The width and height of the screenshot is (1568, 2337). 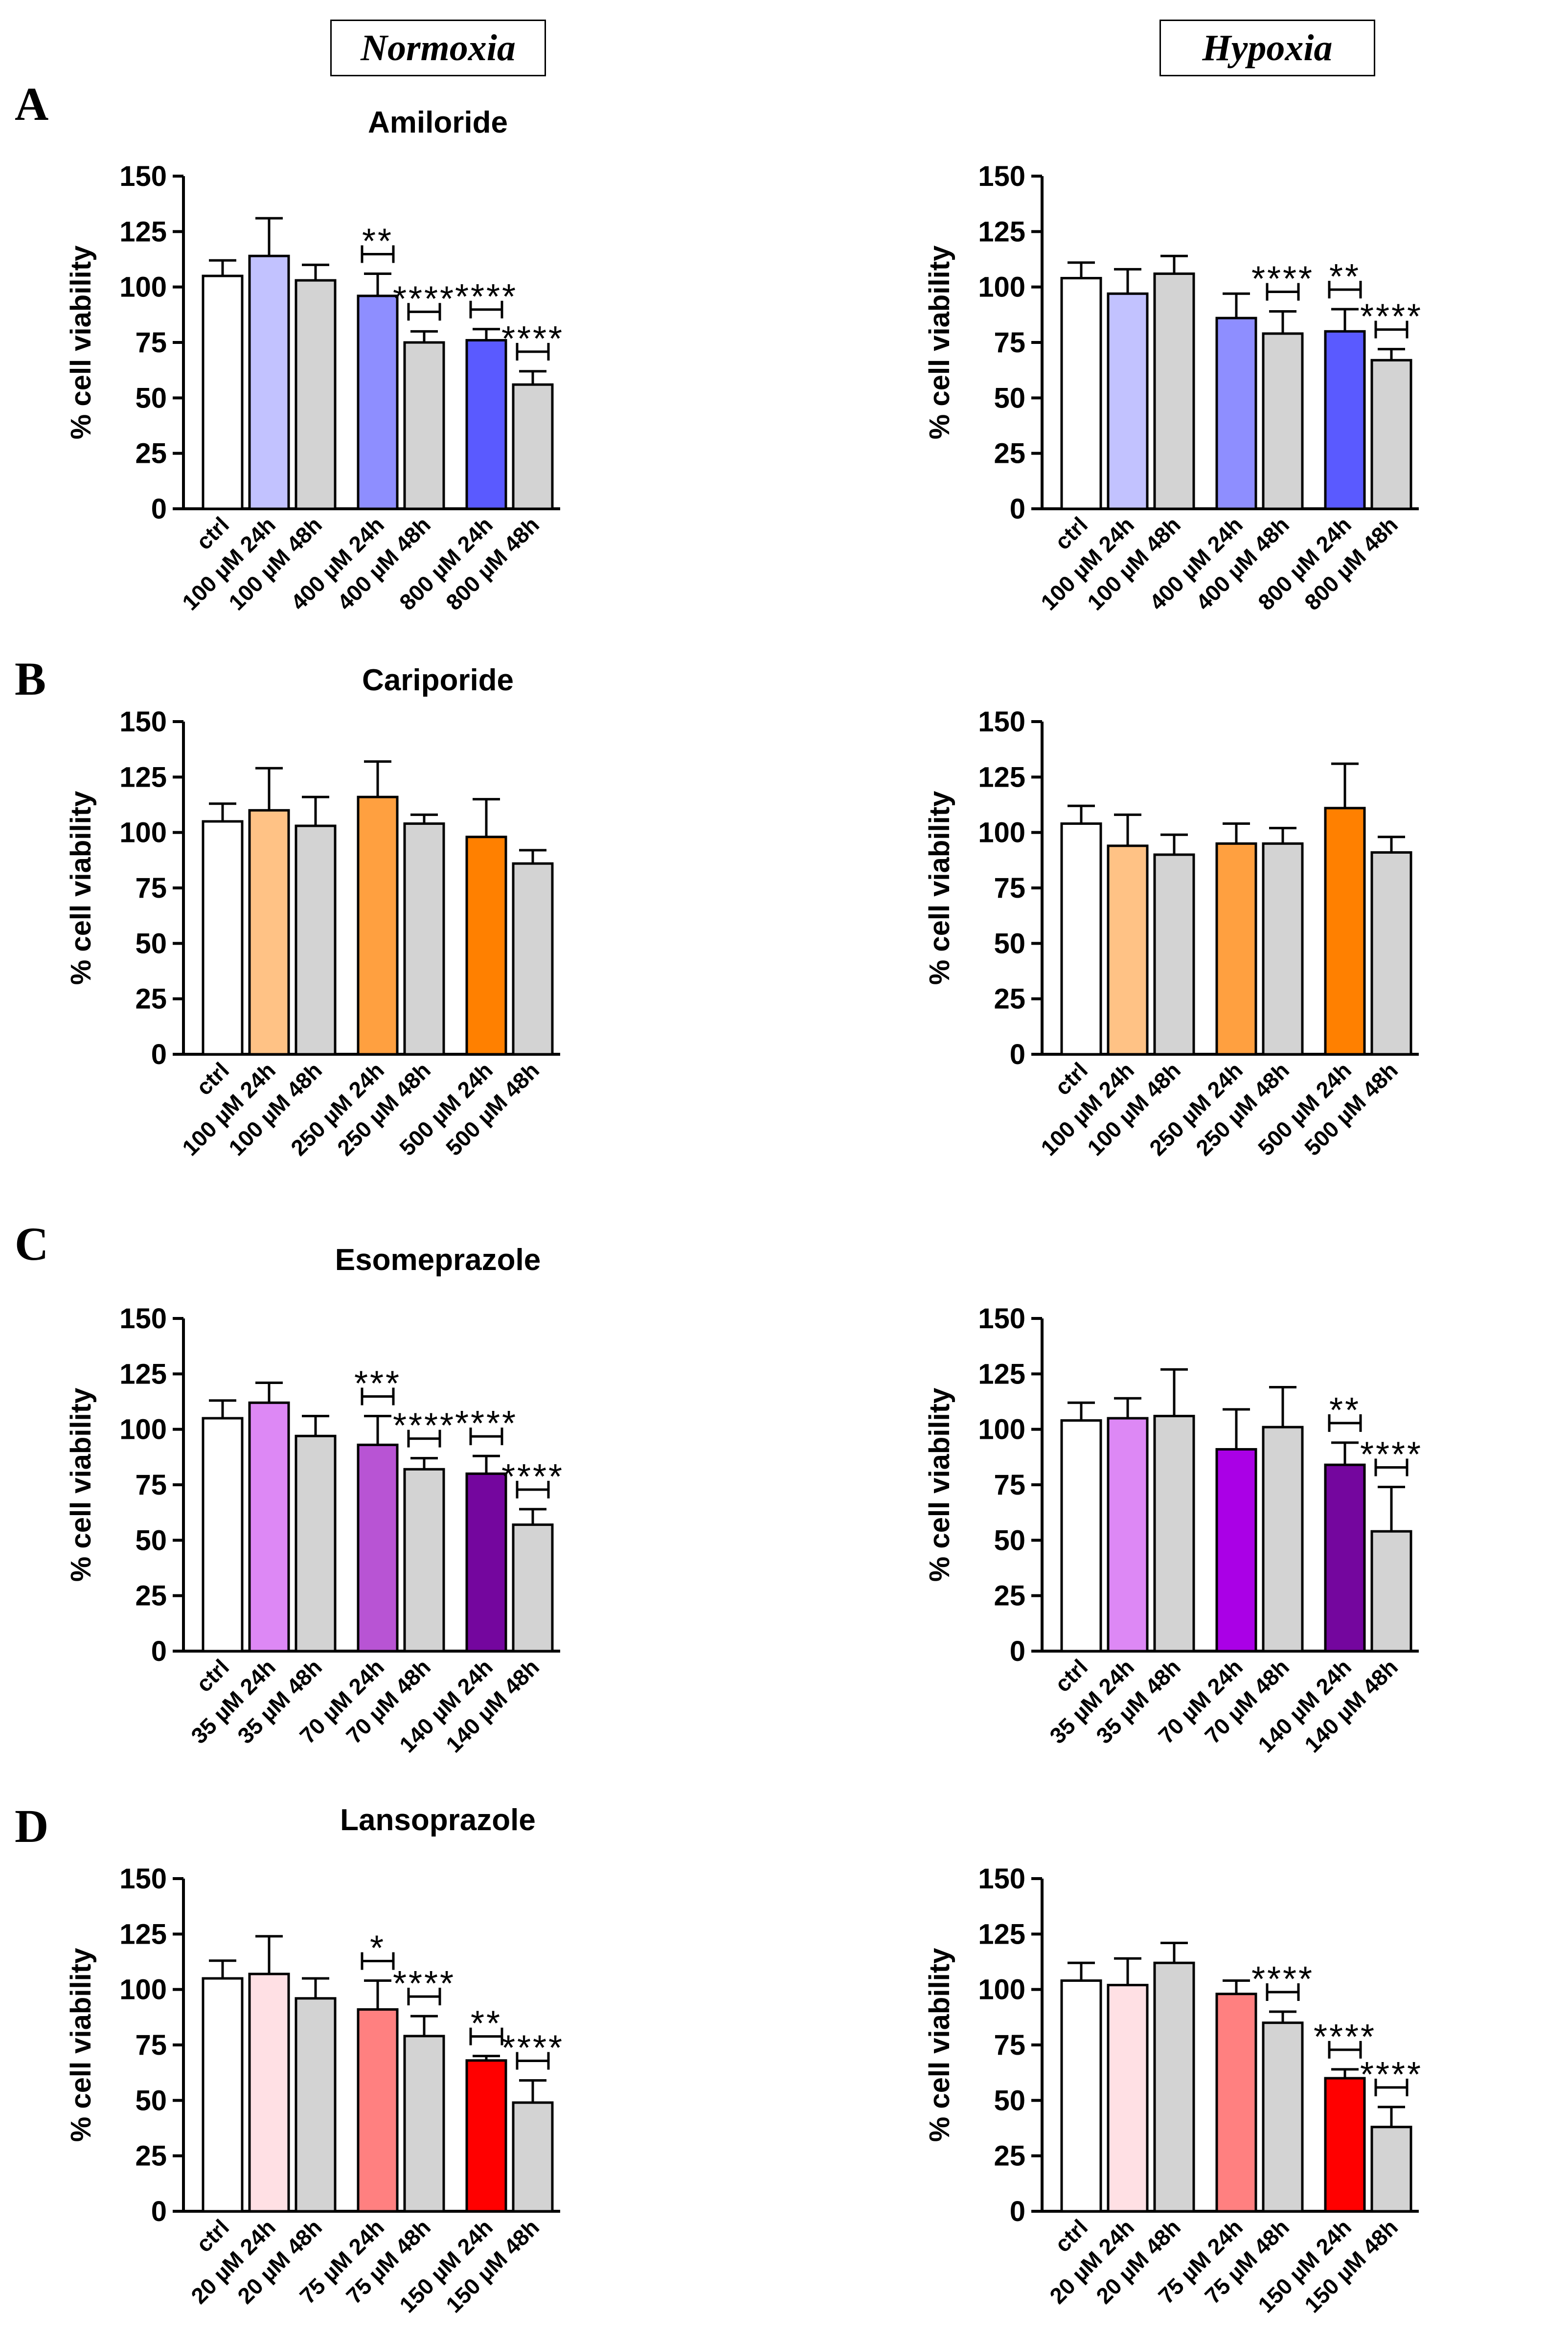 I want to click on panel-letter-a: A, so click(x=32, y=104).